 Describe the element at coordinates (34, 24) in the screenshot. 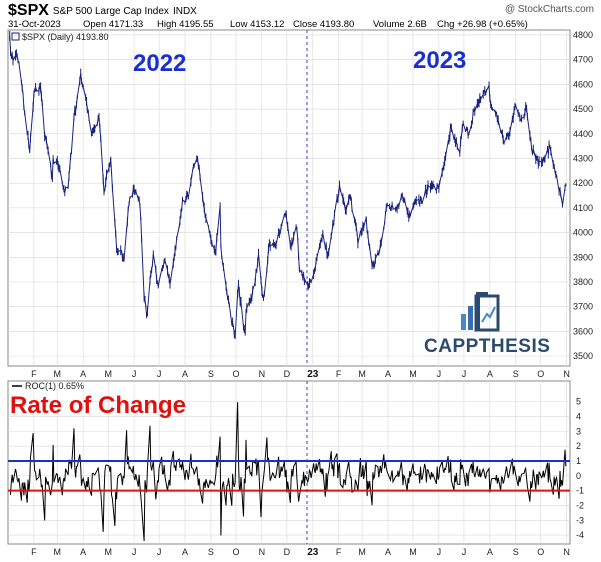

I see `chart-date: 31-Oct-2023` at that location.